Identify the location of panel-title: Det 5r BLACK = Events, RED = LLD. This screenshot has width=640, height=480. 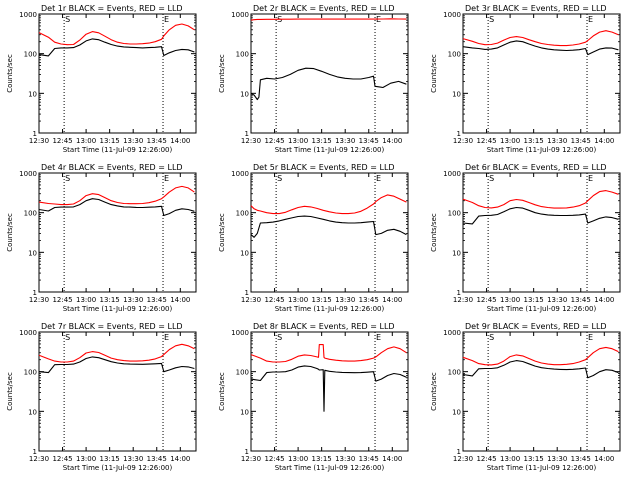
(324, 167).